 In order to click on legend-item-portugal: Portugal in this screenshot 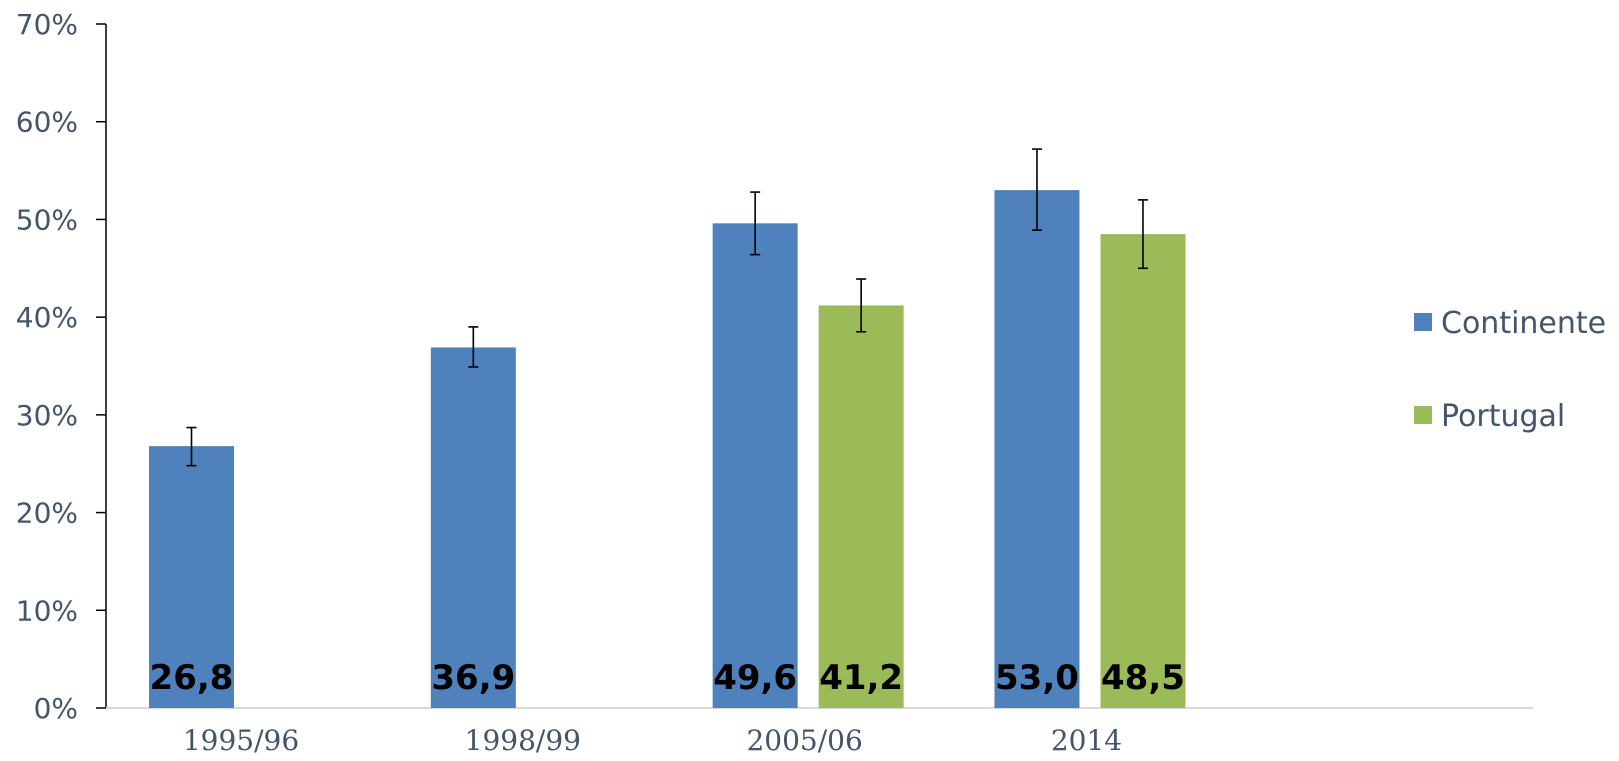, I will do `click(1489, 416)`.